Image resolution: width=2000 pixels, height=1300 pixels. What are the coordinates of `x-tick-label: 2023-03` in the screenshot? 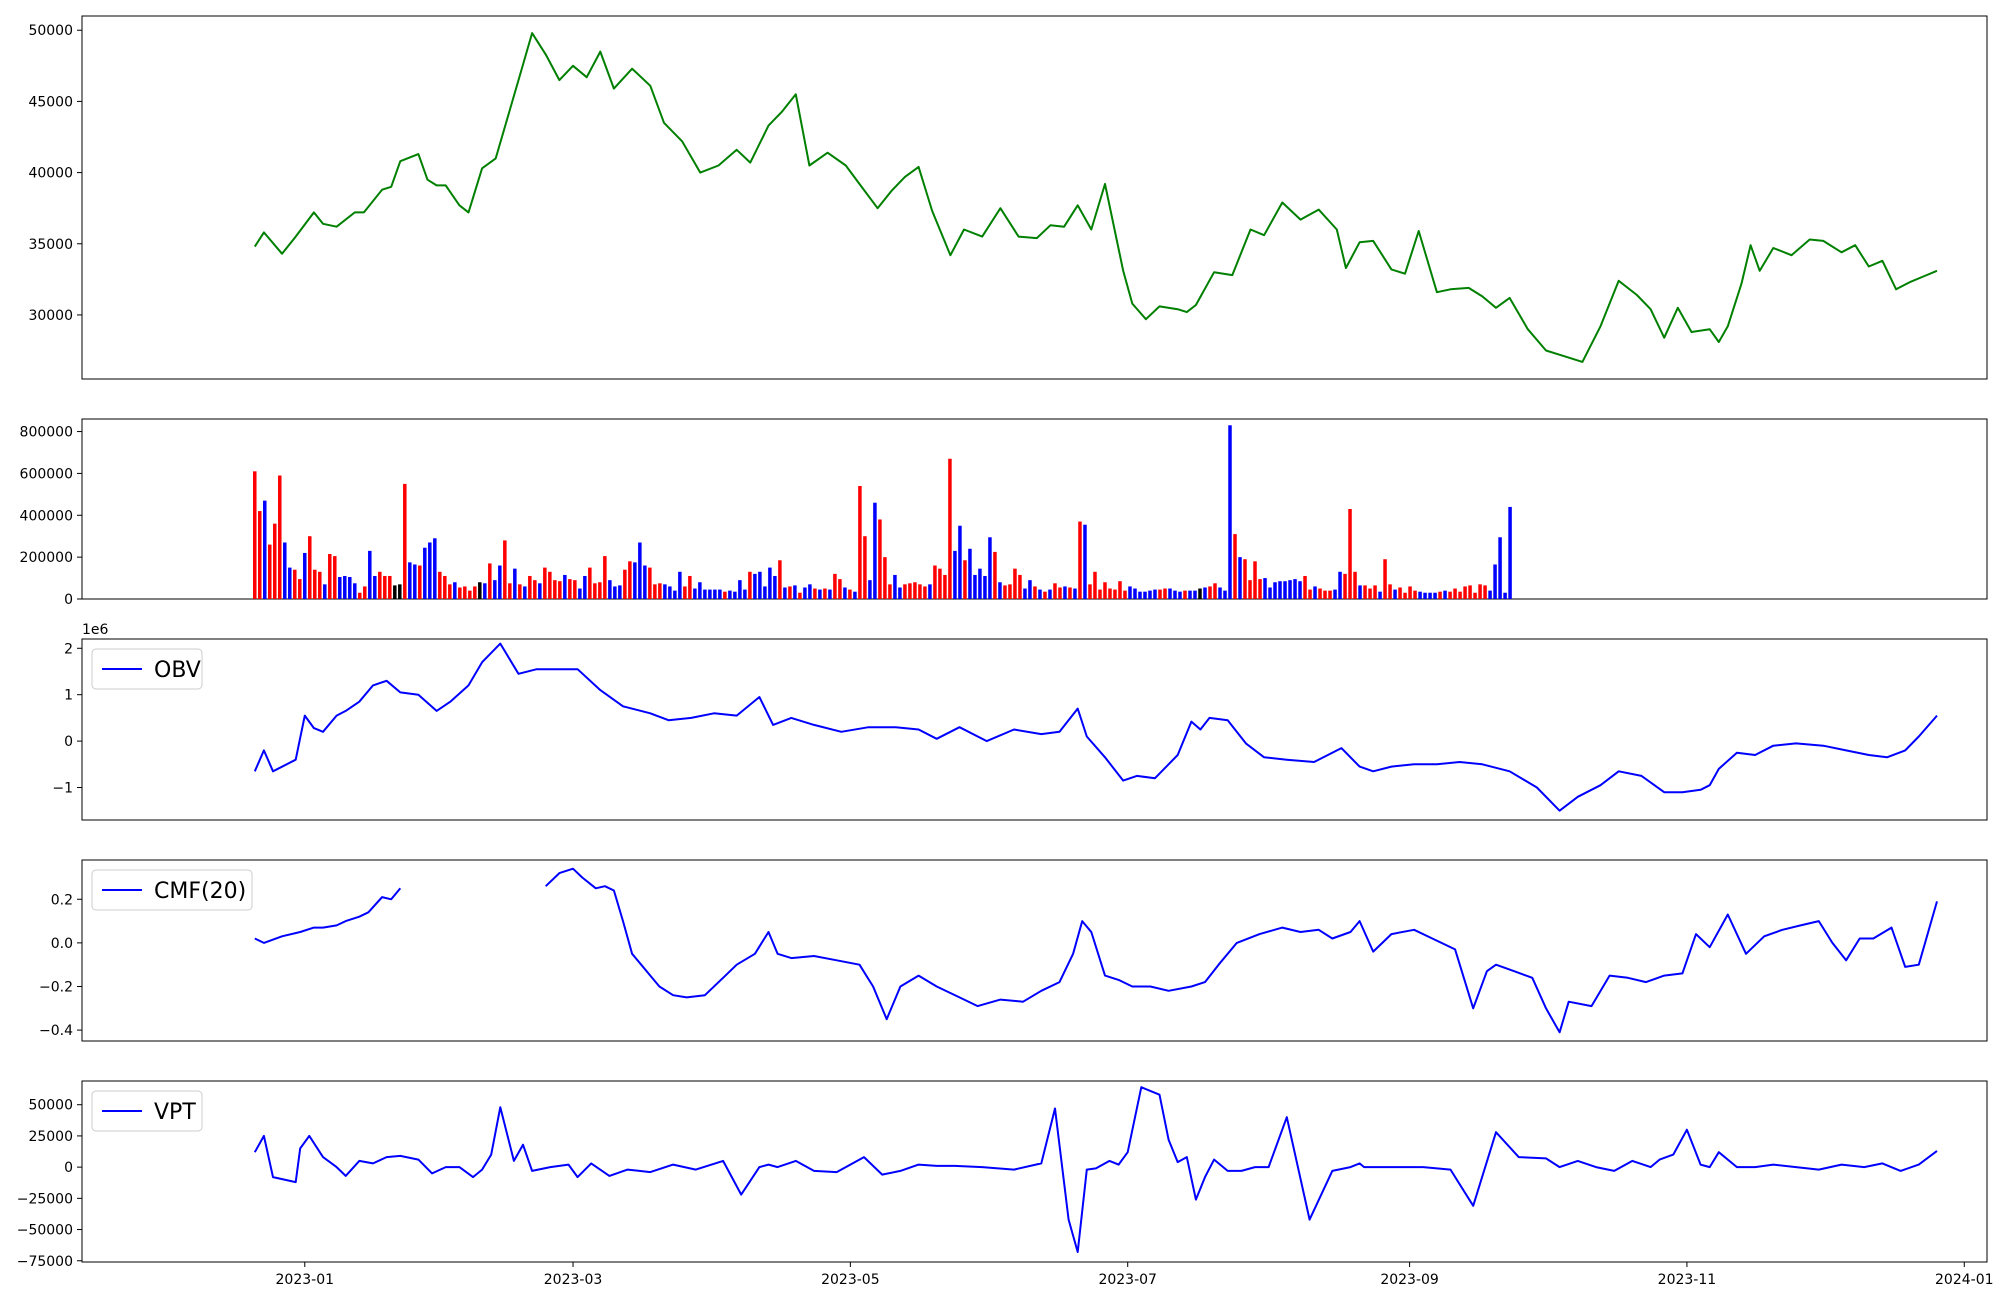 It's located at (573, 1280).